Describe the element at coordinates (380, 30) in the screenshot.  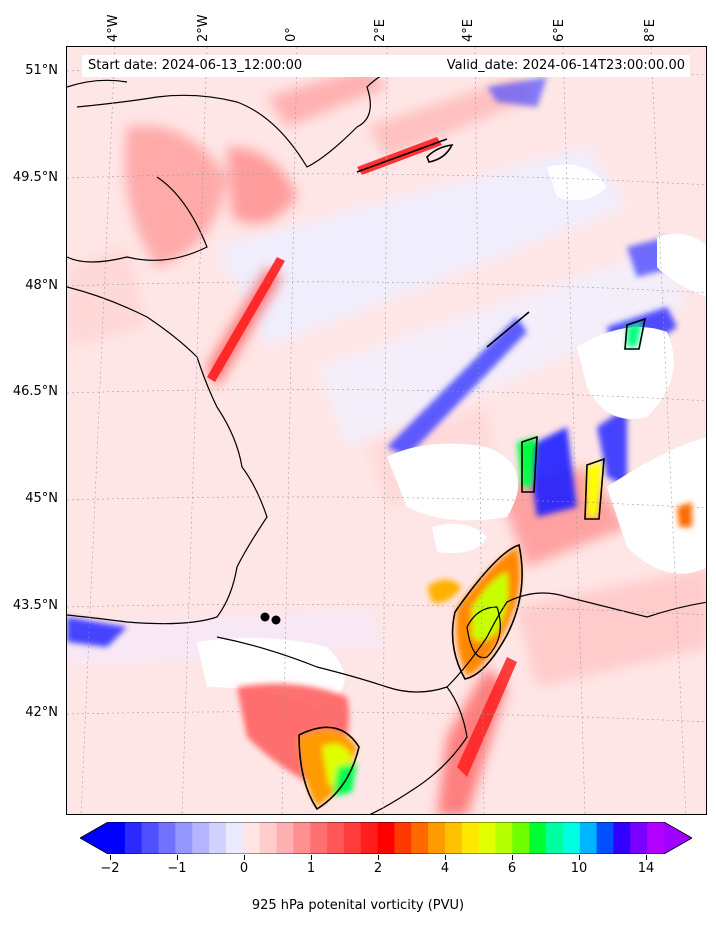
I see `lon-label: 2°E` at that location.